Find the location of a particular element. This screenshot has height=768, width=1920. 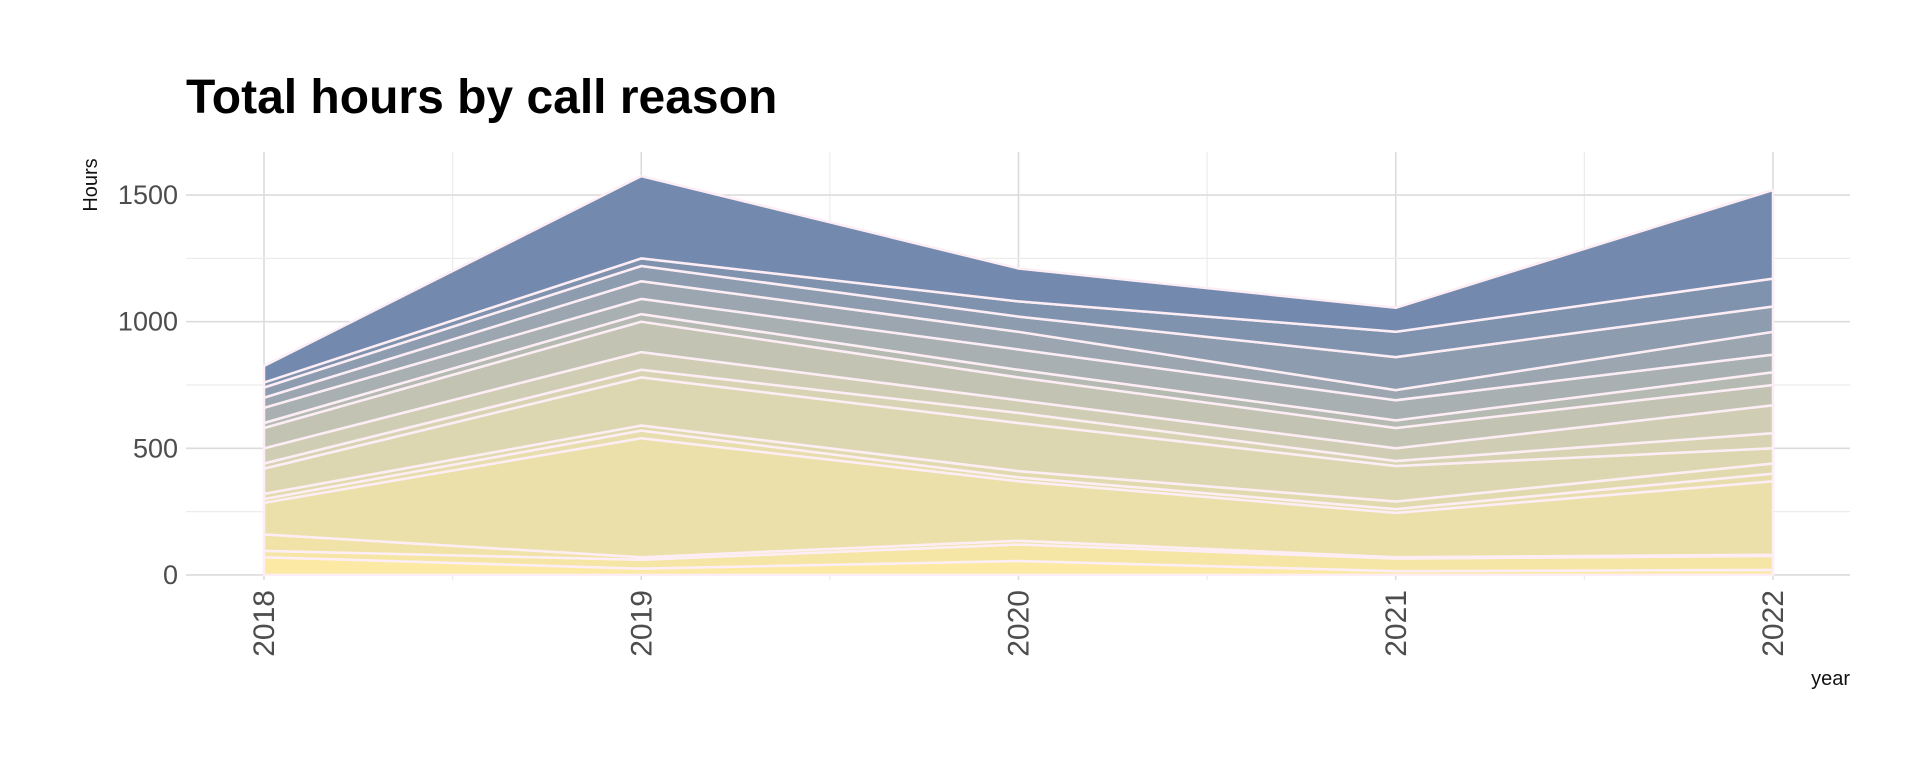

x-tick-label: 2020 is located at coordinates (1019, 623).